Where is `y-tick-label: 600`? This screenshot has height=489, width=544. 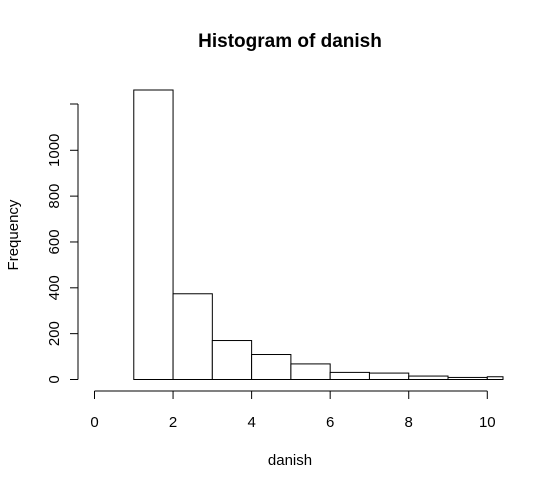 y-tick-label: 600 is located at coordinates (54, 241).